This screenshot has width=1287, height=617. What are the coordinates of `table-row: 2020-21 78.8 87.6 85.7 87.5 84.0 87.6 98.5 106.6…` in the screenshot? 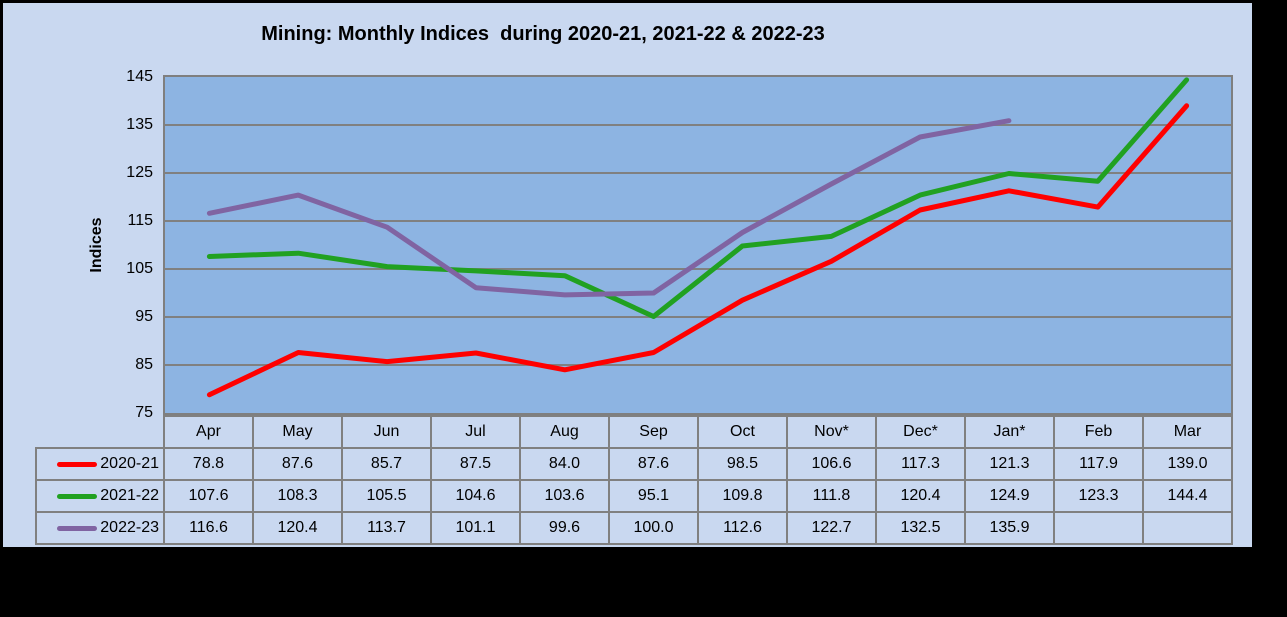 It's located at (634, 464).